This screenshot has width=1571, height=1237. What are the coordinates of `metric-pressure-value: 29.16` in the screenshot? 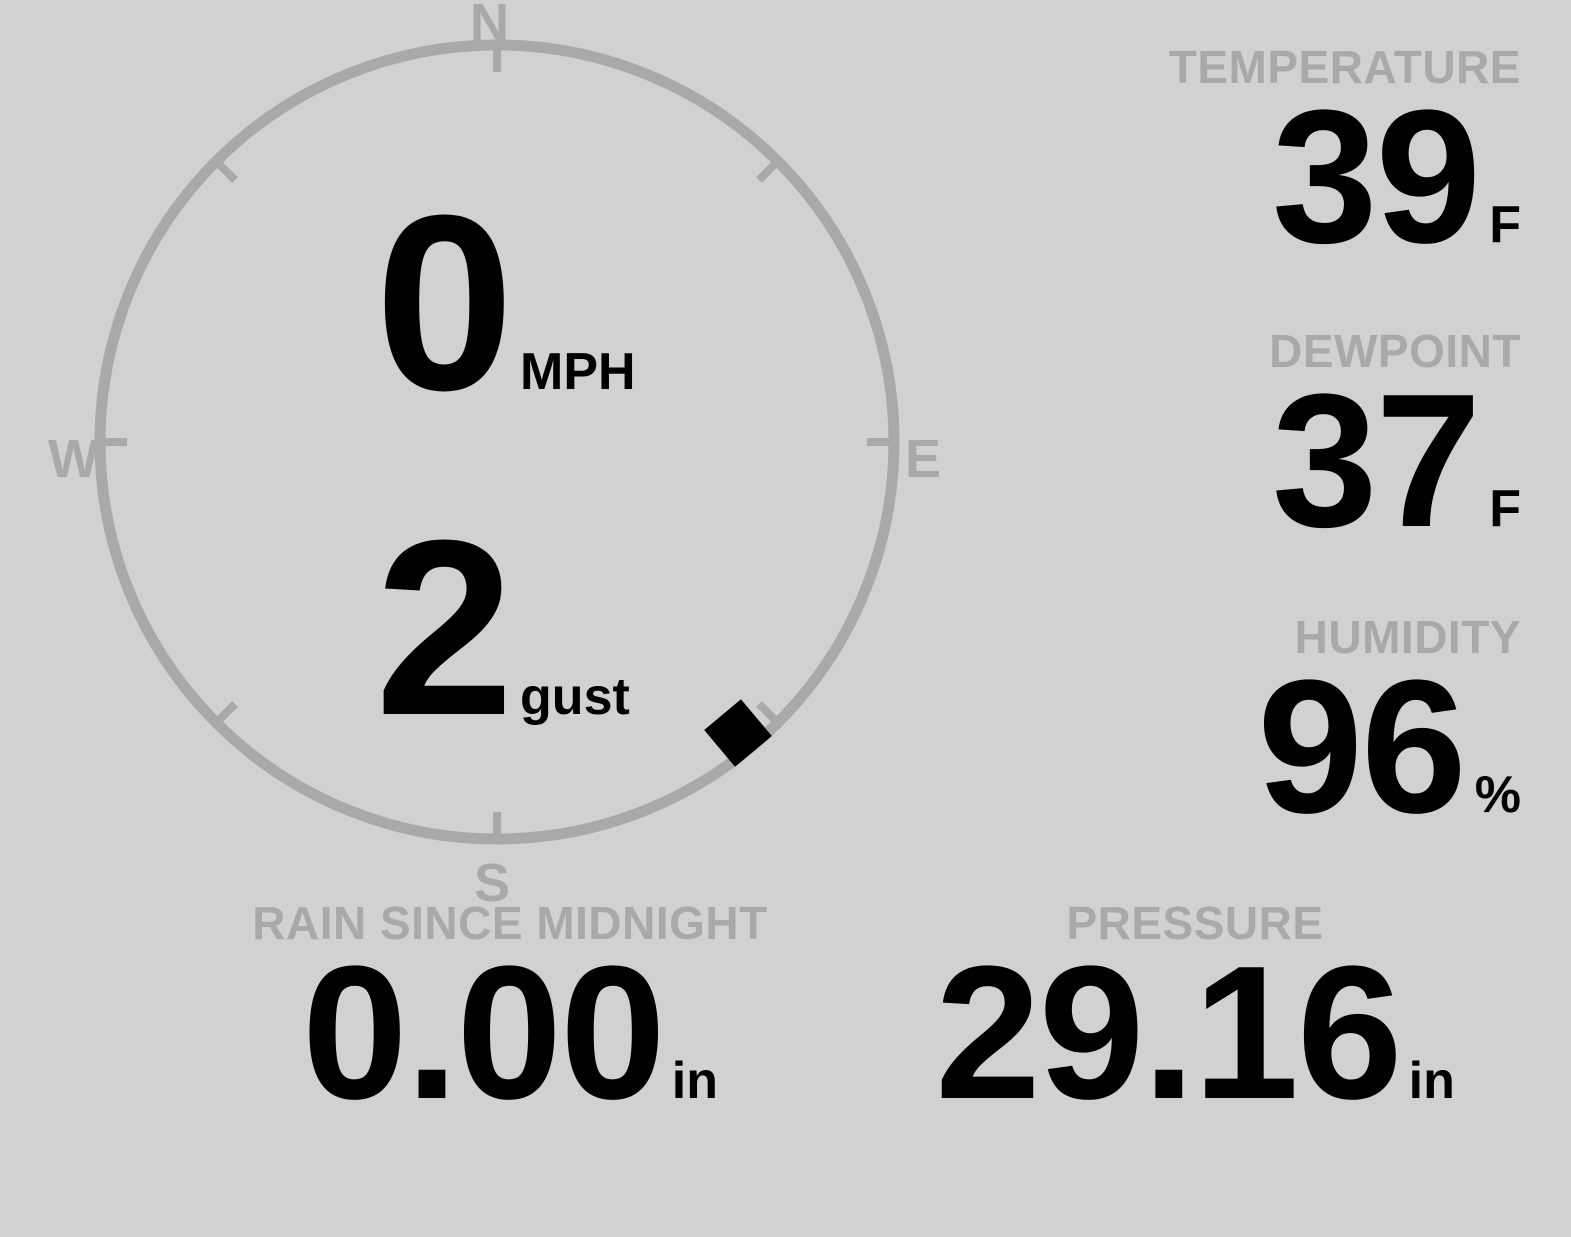 It's located at (1168, 1033).